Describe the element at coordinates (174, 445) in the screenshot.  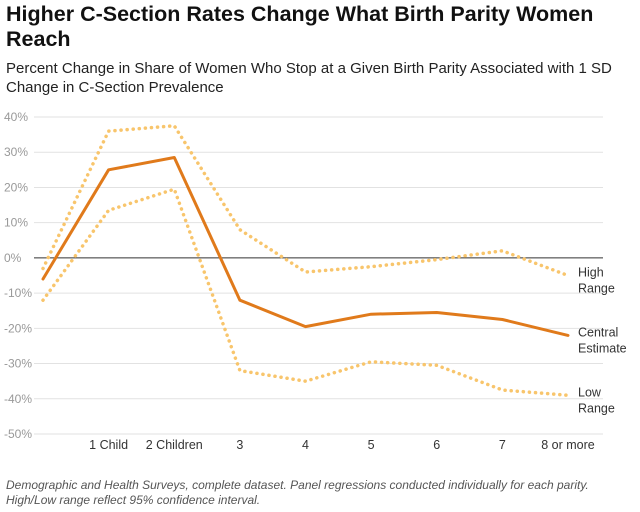
I see `x-tick-label: 2 Children` at that location.